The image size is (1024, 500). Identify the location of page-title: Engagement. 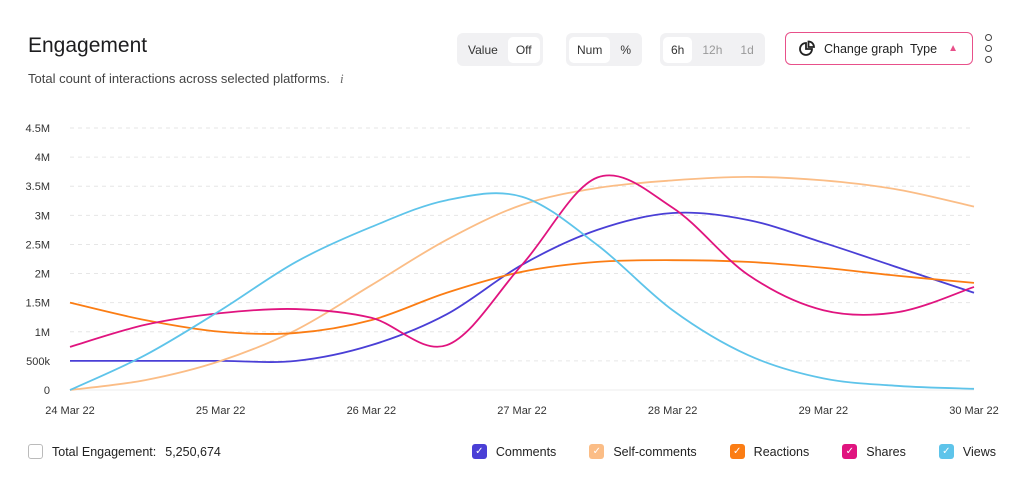
(88, 45).